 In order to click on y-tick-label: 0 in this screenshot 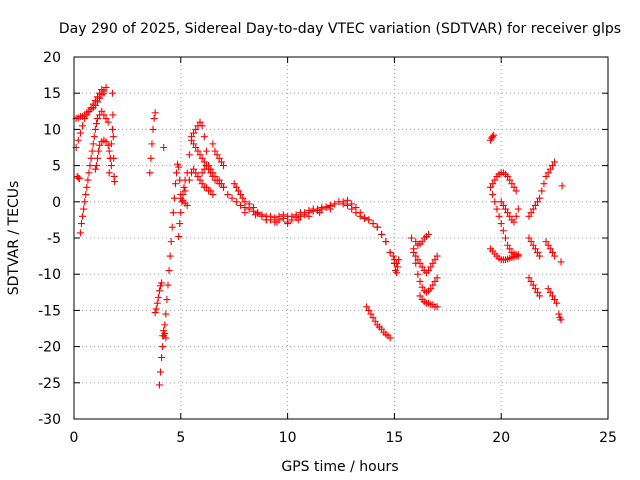, I will do `click(56, 203)`.